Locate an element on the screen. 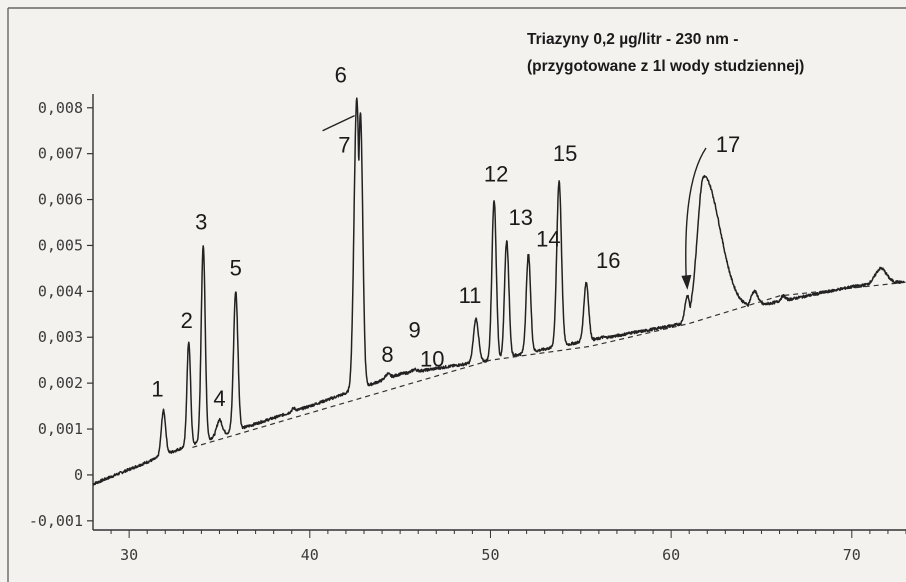  y-tick-label: 0,008 is located at coordinates (60, 108).